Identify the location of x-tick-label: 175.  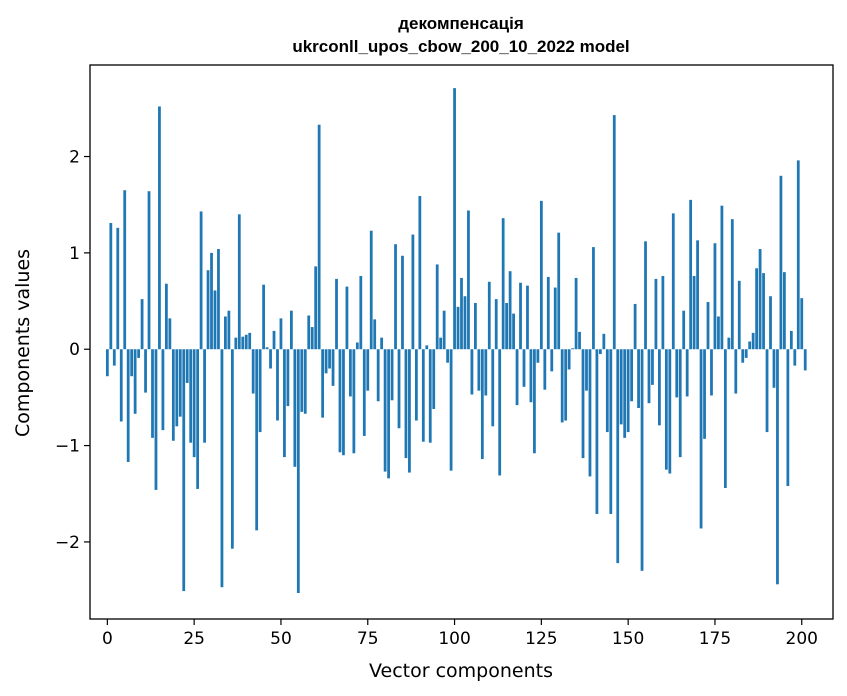
(715, 639).